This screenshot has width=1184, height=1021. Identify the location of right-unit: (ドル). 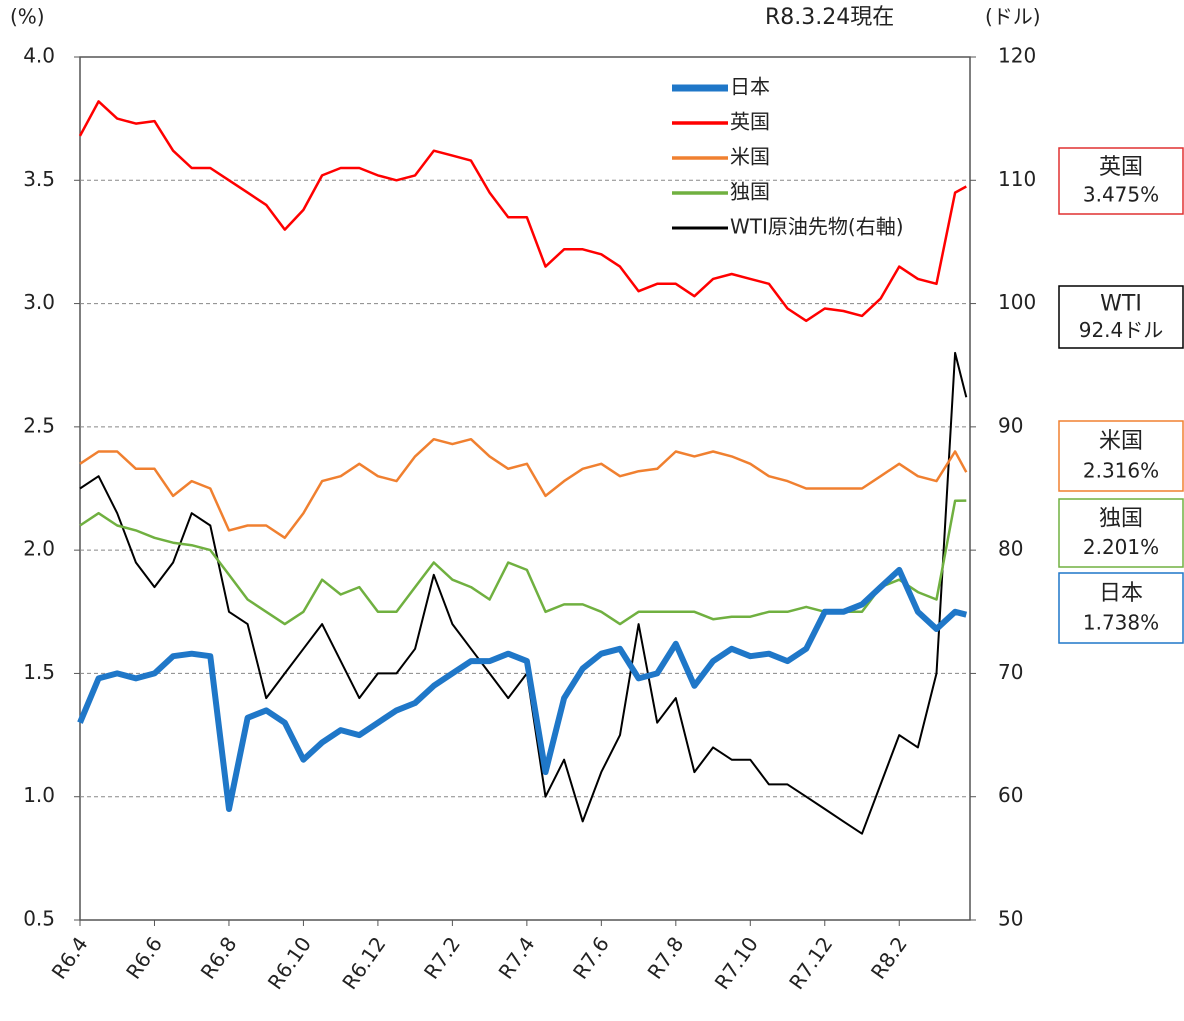
(1013, 17).